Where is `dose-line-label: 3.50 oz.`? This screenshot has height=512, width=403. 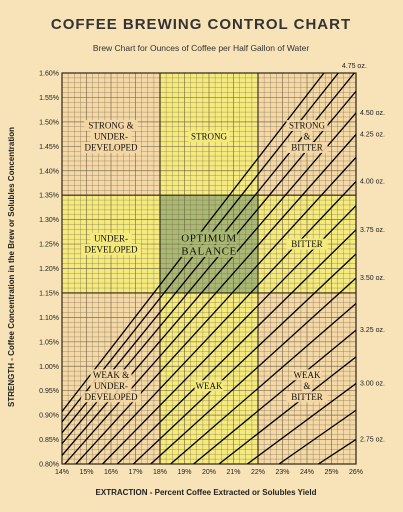
dose-line-label: 3.50 oz. is located at coordinates (372, 278).